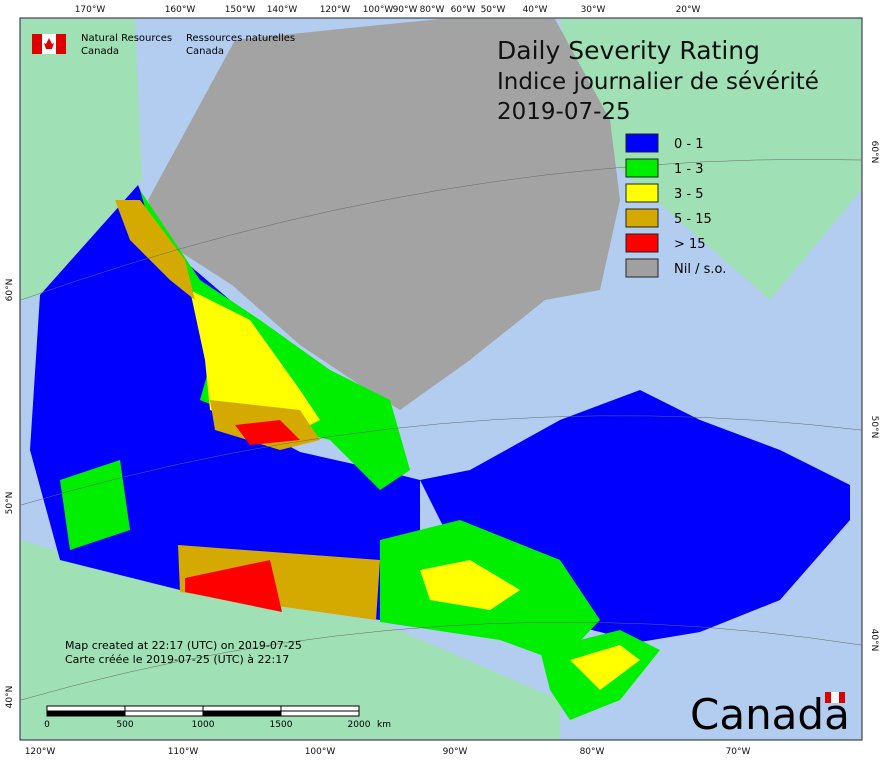 This screenshot has height=760, width=880. Describe the element at coordinates (689, 144) in the screenshot. I see `legend-label: 0 - 1` at that location.